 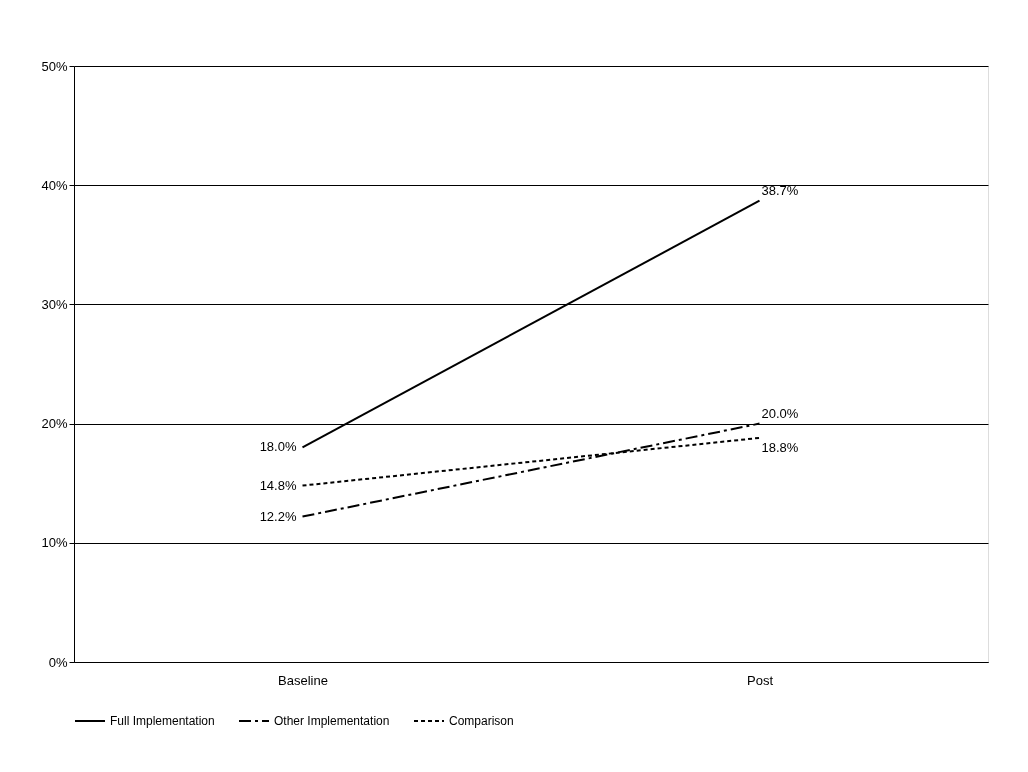 I want to click on y-tick-label: 30%, so click(x=54, y=304).